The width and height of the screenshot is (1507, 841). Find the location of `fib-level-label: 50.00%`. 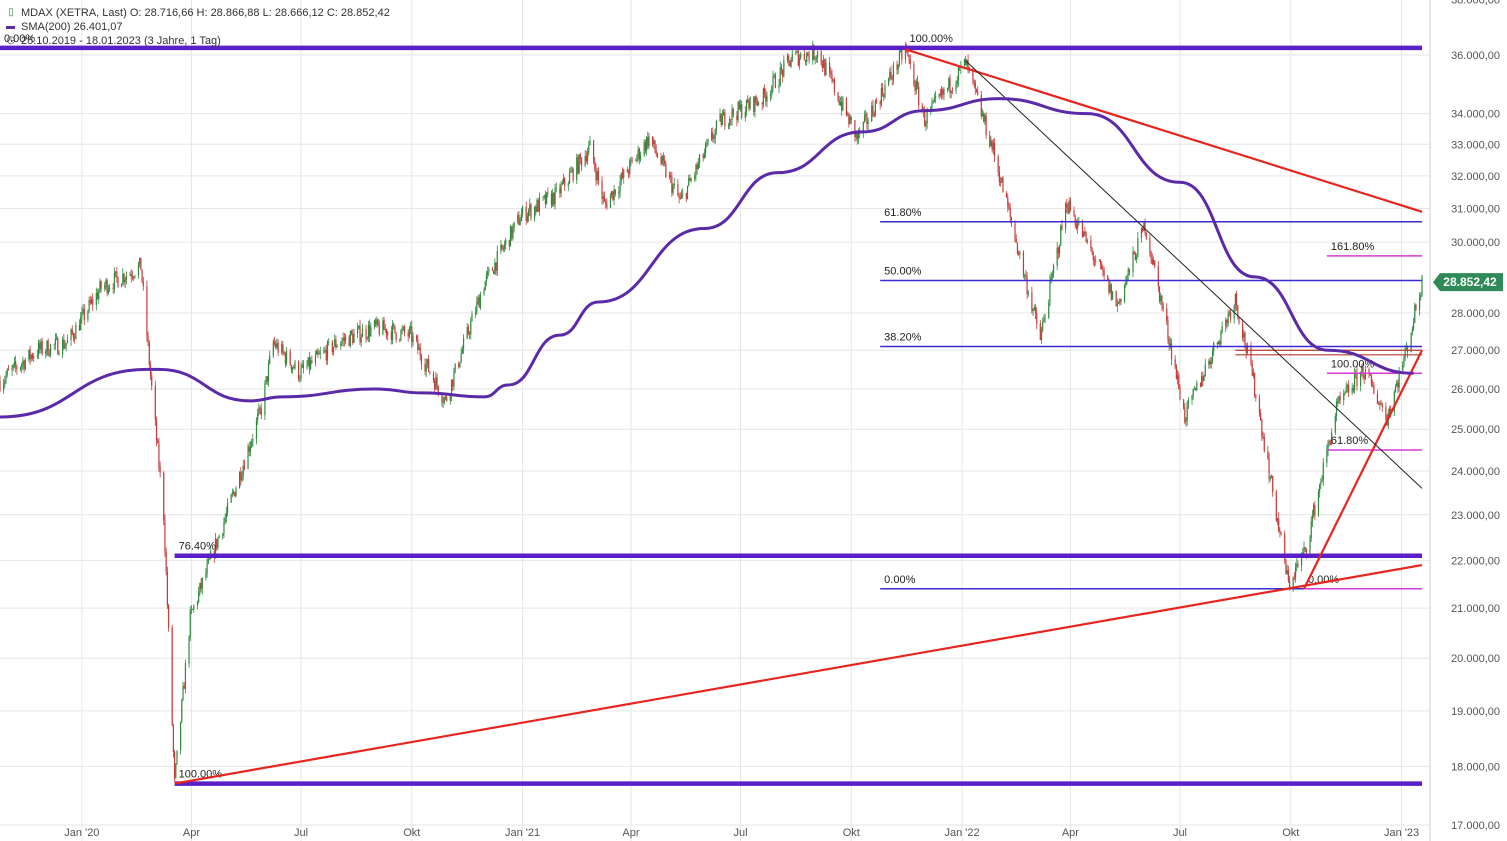

fib-level-label: 50.00% is located at coordinates (903, 271).